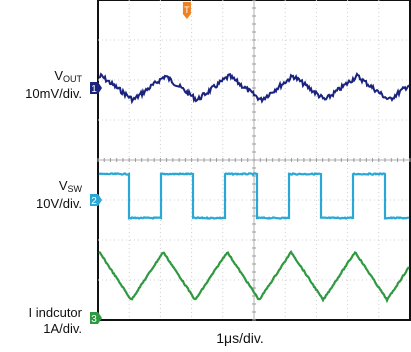 Image resolution: width=411 pixels, height=352 pixels. What do you see at coordinates (58, 203) in the screenshot?
I see `label-vsw-scale: 10V/div.` at bounding box center [58, 203].